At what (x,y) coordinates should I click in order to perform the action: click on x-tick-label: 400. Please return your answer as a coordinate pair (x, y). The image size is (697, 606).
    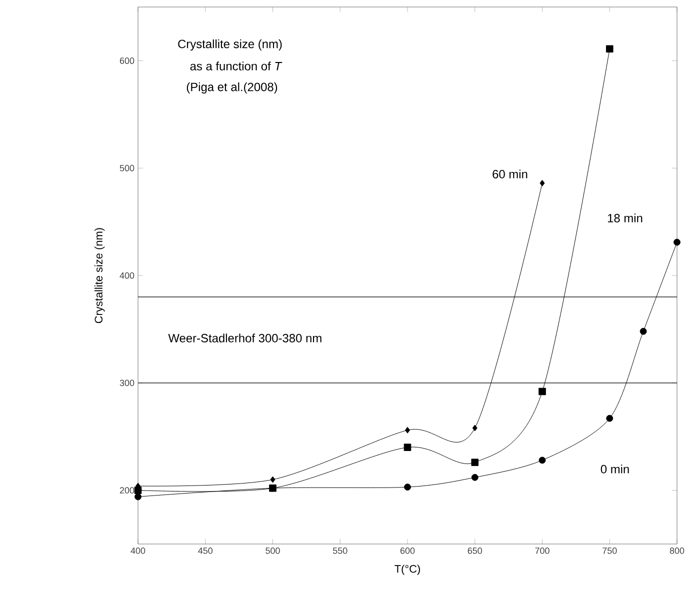
    Looking at the image, I should click on (138, 551).